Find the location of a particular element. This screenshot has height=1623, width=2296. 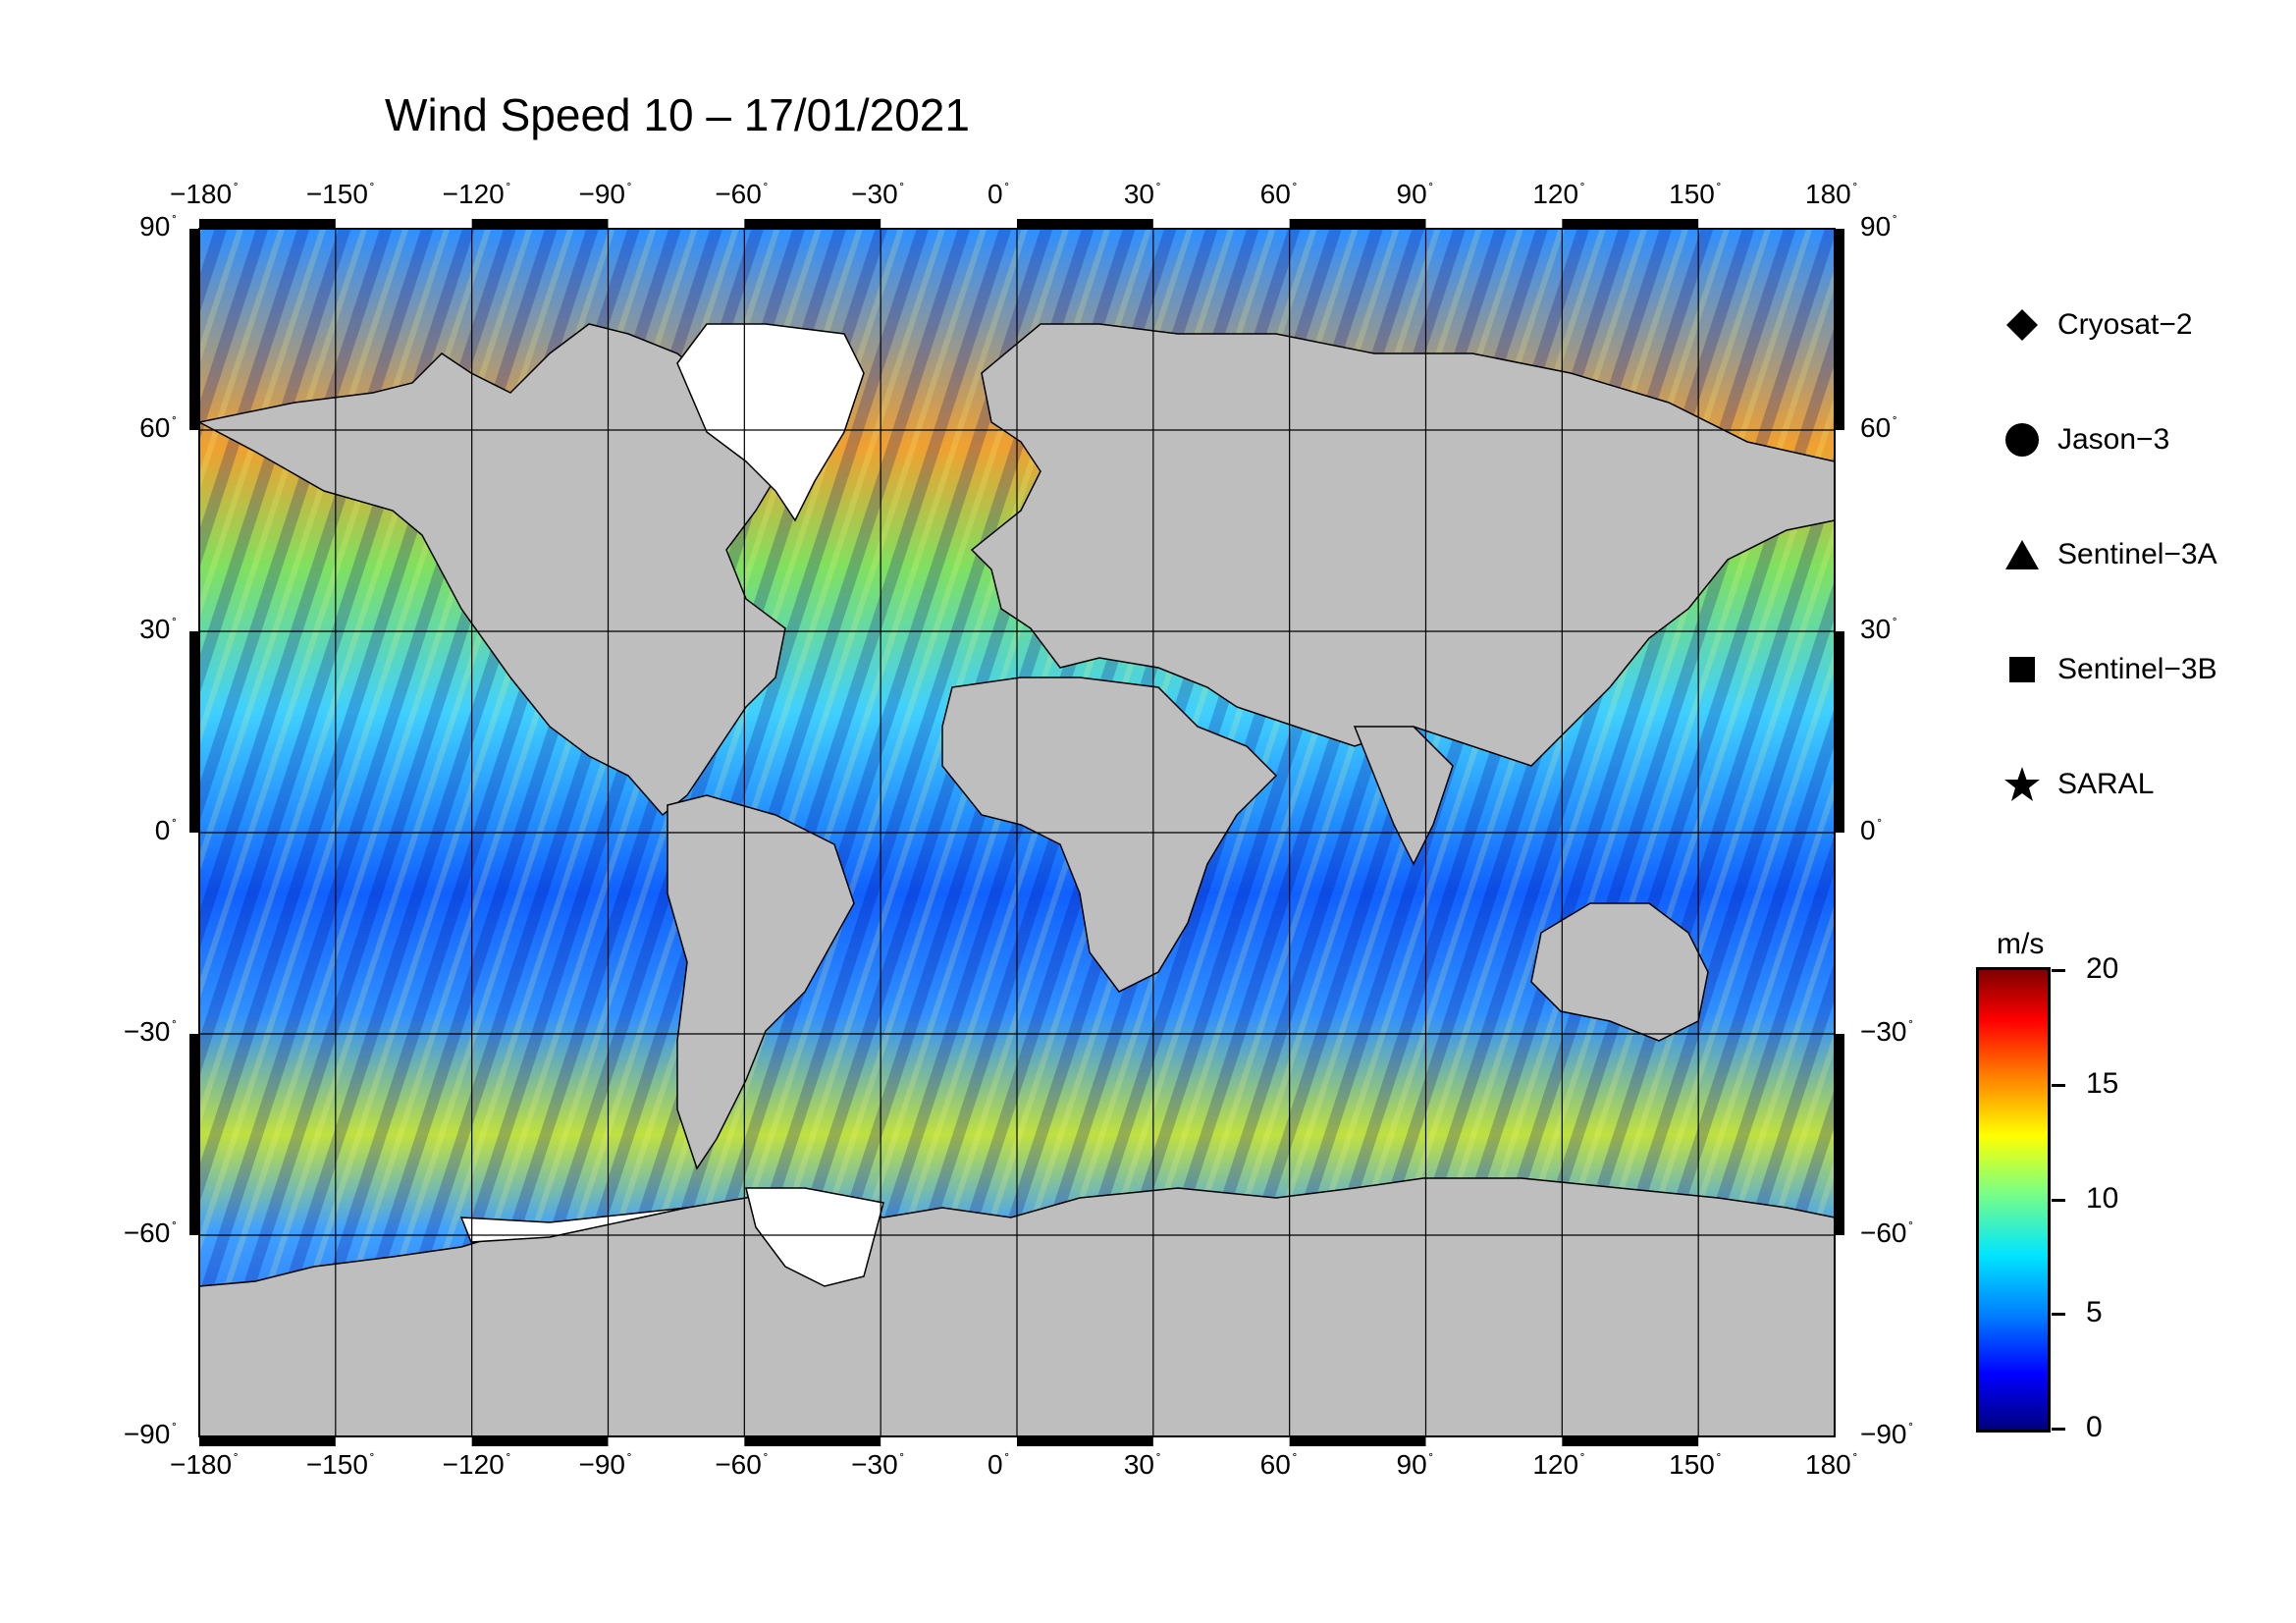

legend-label: Sentinel−3B is located at coordinates (2137, 669).